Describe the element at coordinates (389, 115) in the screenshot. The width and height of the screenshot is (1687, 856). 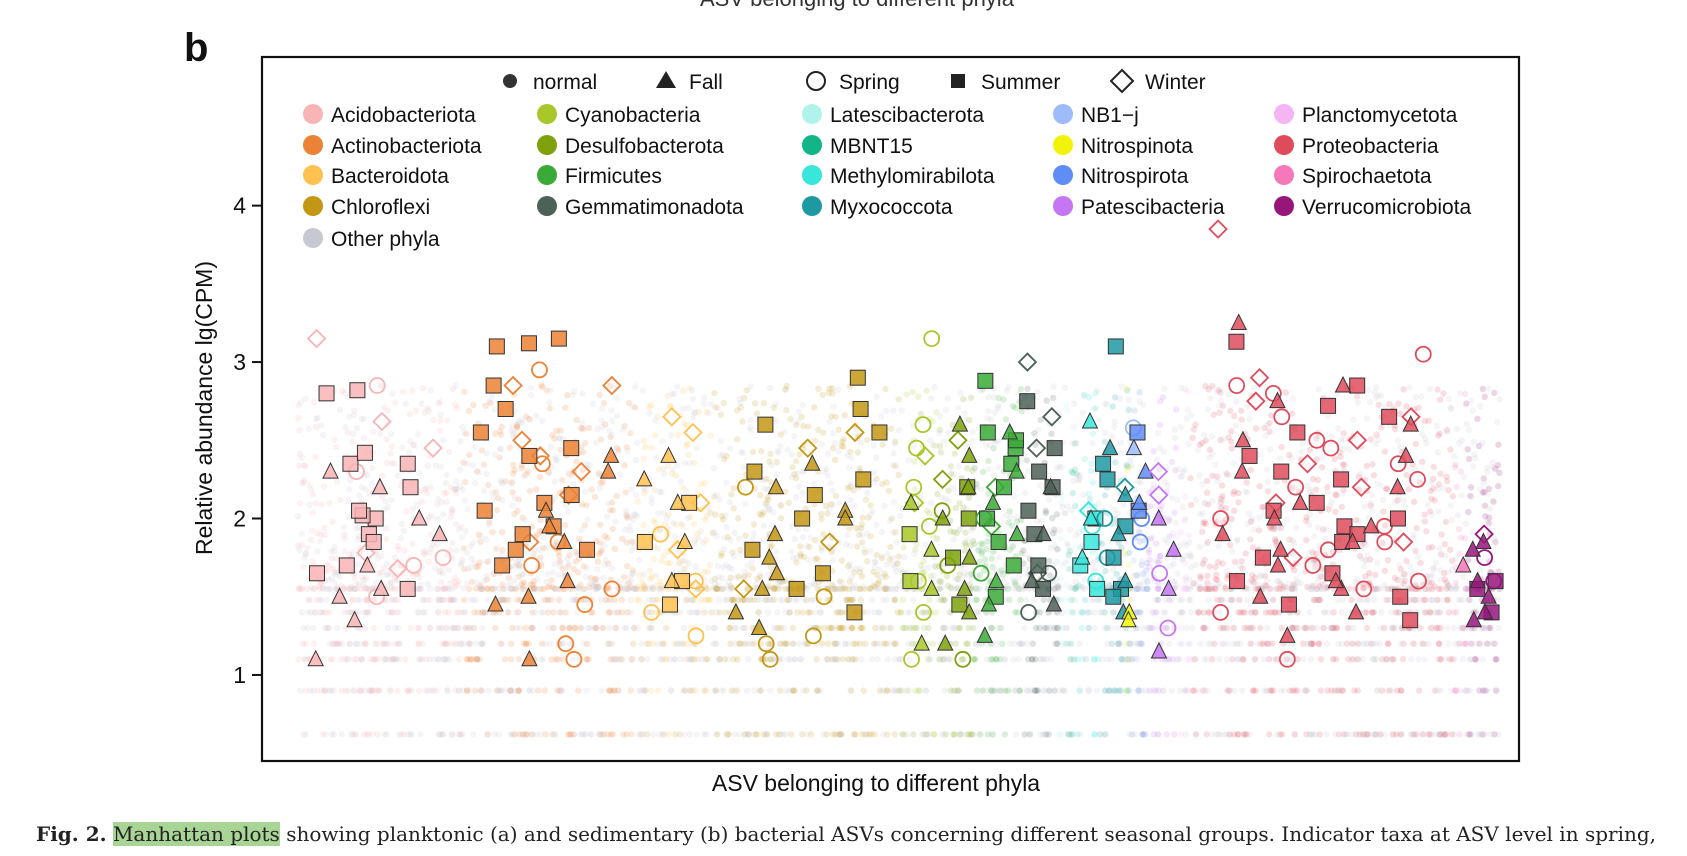
I see `legend-phylum-acidobacteriota: Acidobacteriota` at that location.